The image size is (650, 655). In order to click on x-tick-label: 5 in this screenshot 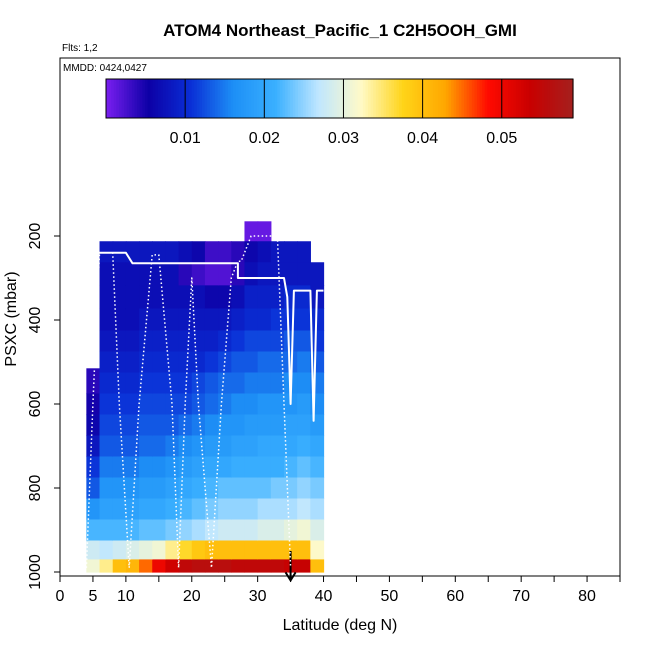, I will do `click(92, 596)`.